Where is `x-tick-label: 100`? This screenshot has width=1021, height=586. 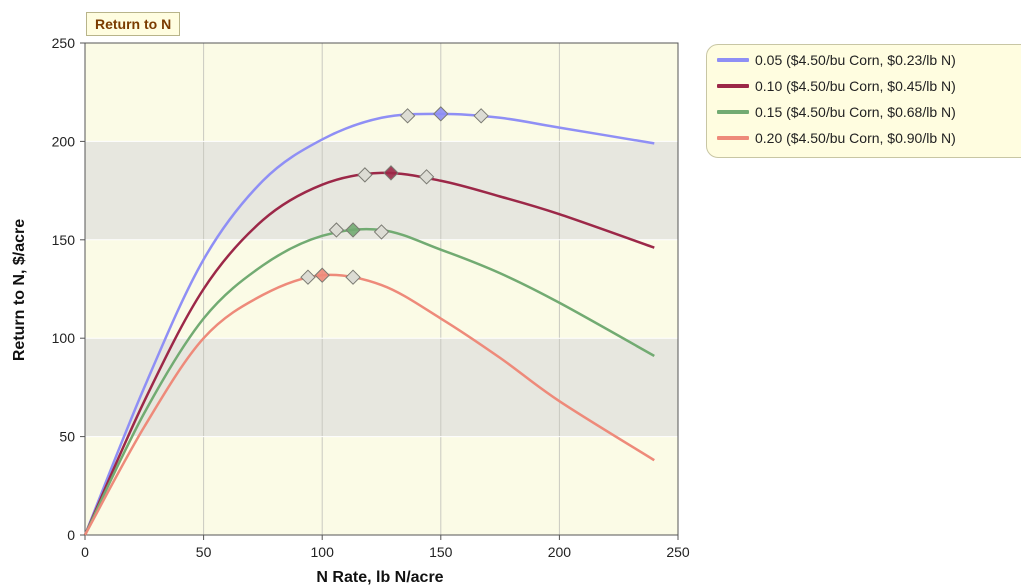
x-tick-label: 100 is located at coordinates (323, 552).